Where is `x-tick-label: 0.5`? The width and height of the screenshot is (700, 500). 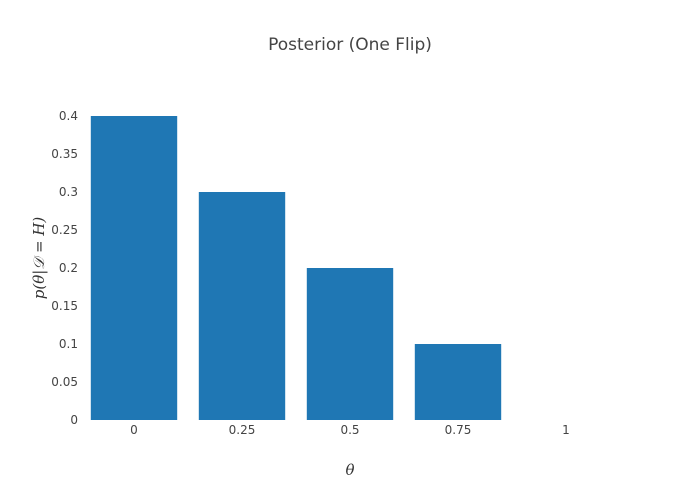
x-tick-label: 0.5 is located at coordinates (349, 430).